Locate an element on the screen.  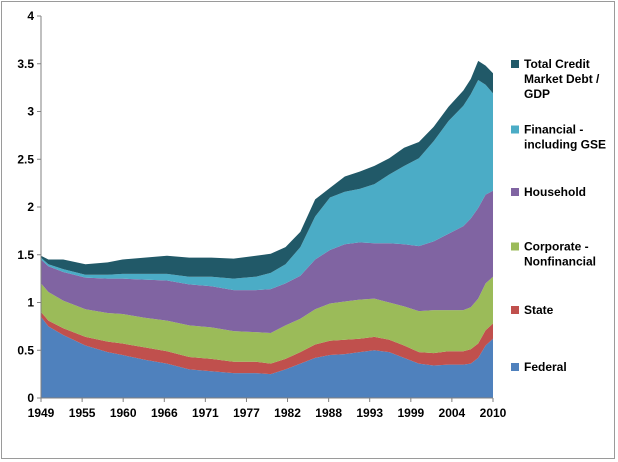
x-tick-label: 1966 is located at coordinates (164, 413).